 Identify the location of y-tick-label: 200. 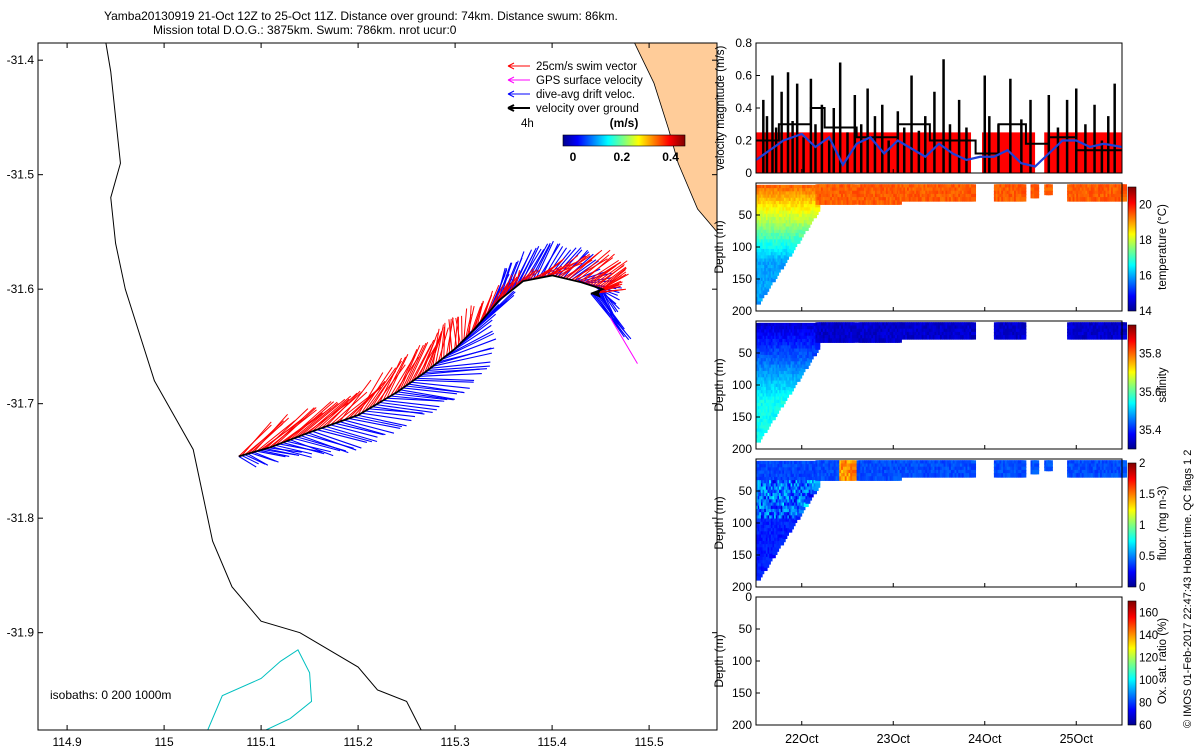
(742, 449).